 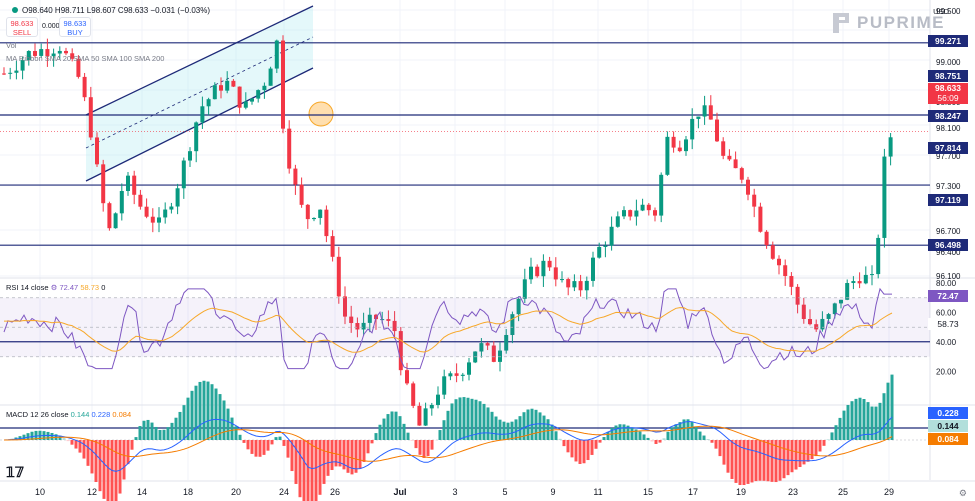 I want to click on spread-value: 0.000, so click(x=51, y=26).